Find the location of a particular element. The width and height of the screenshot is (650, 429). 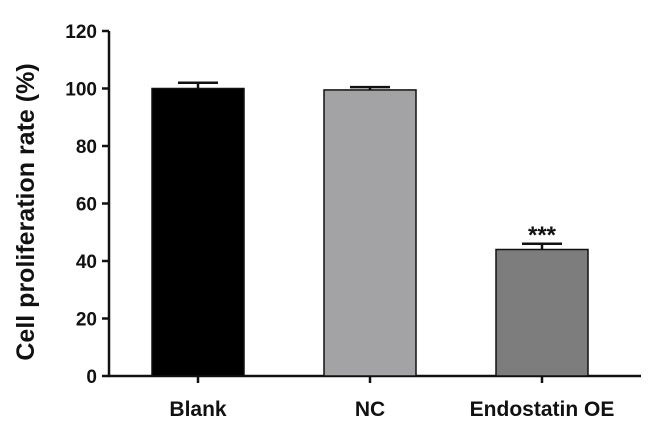

y-tick-label: 0 is located at coordinates (91, 377).